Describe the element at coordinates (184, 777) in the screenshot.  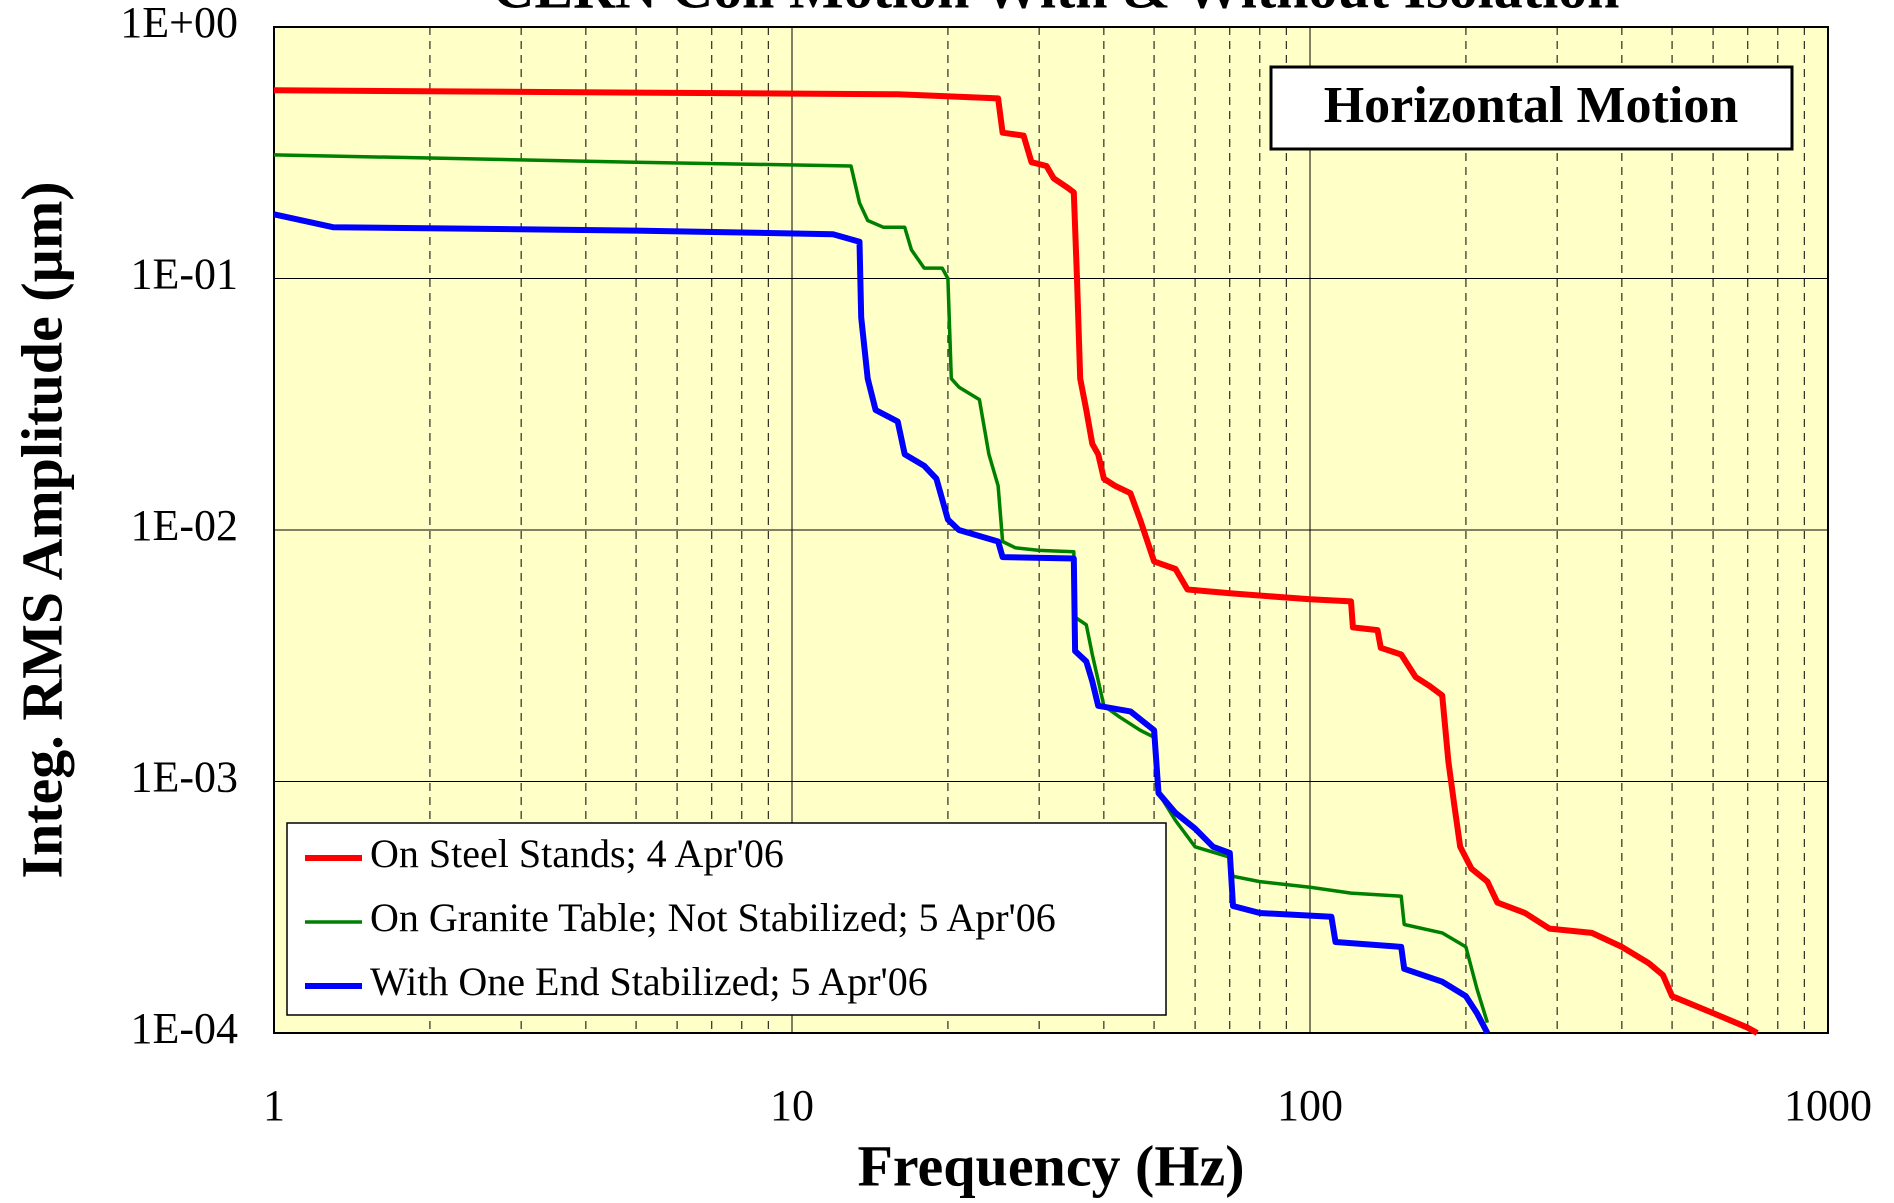
I see `y-tick-label: 1E-03` at that location.